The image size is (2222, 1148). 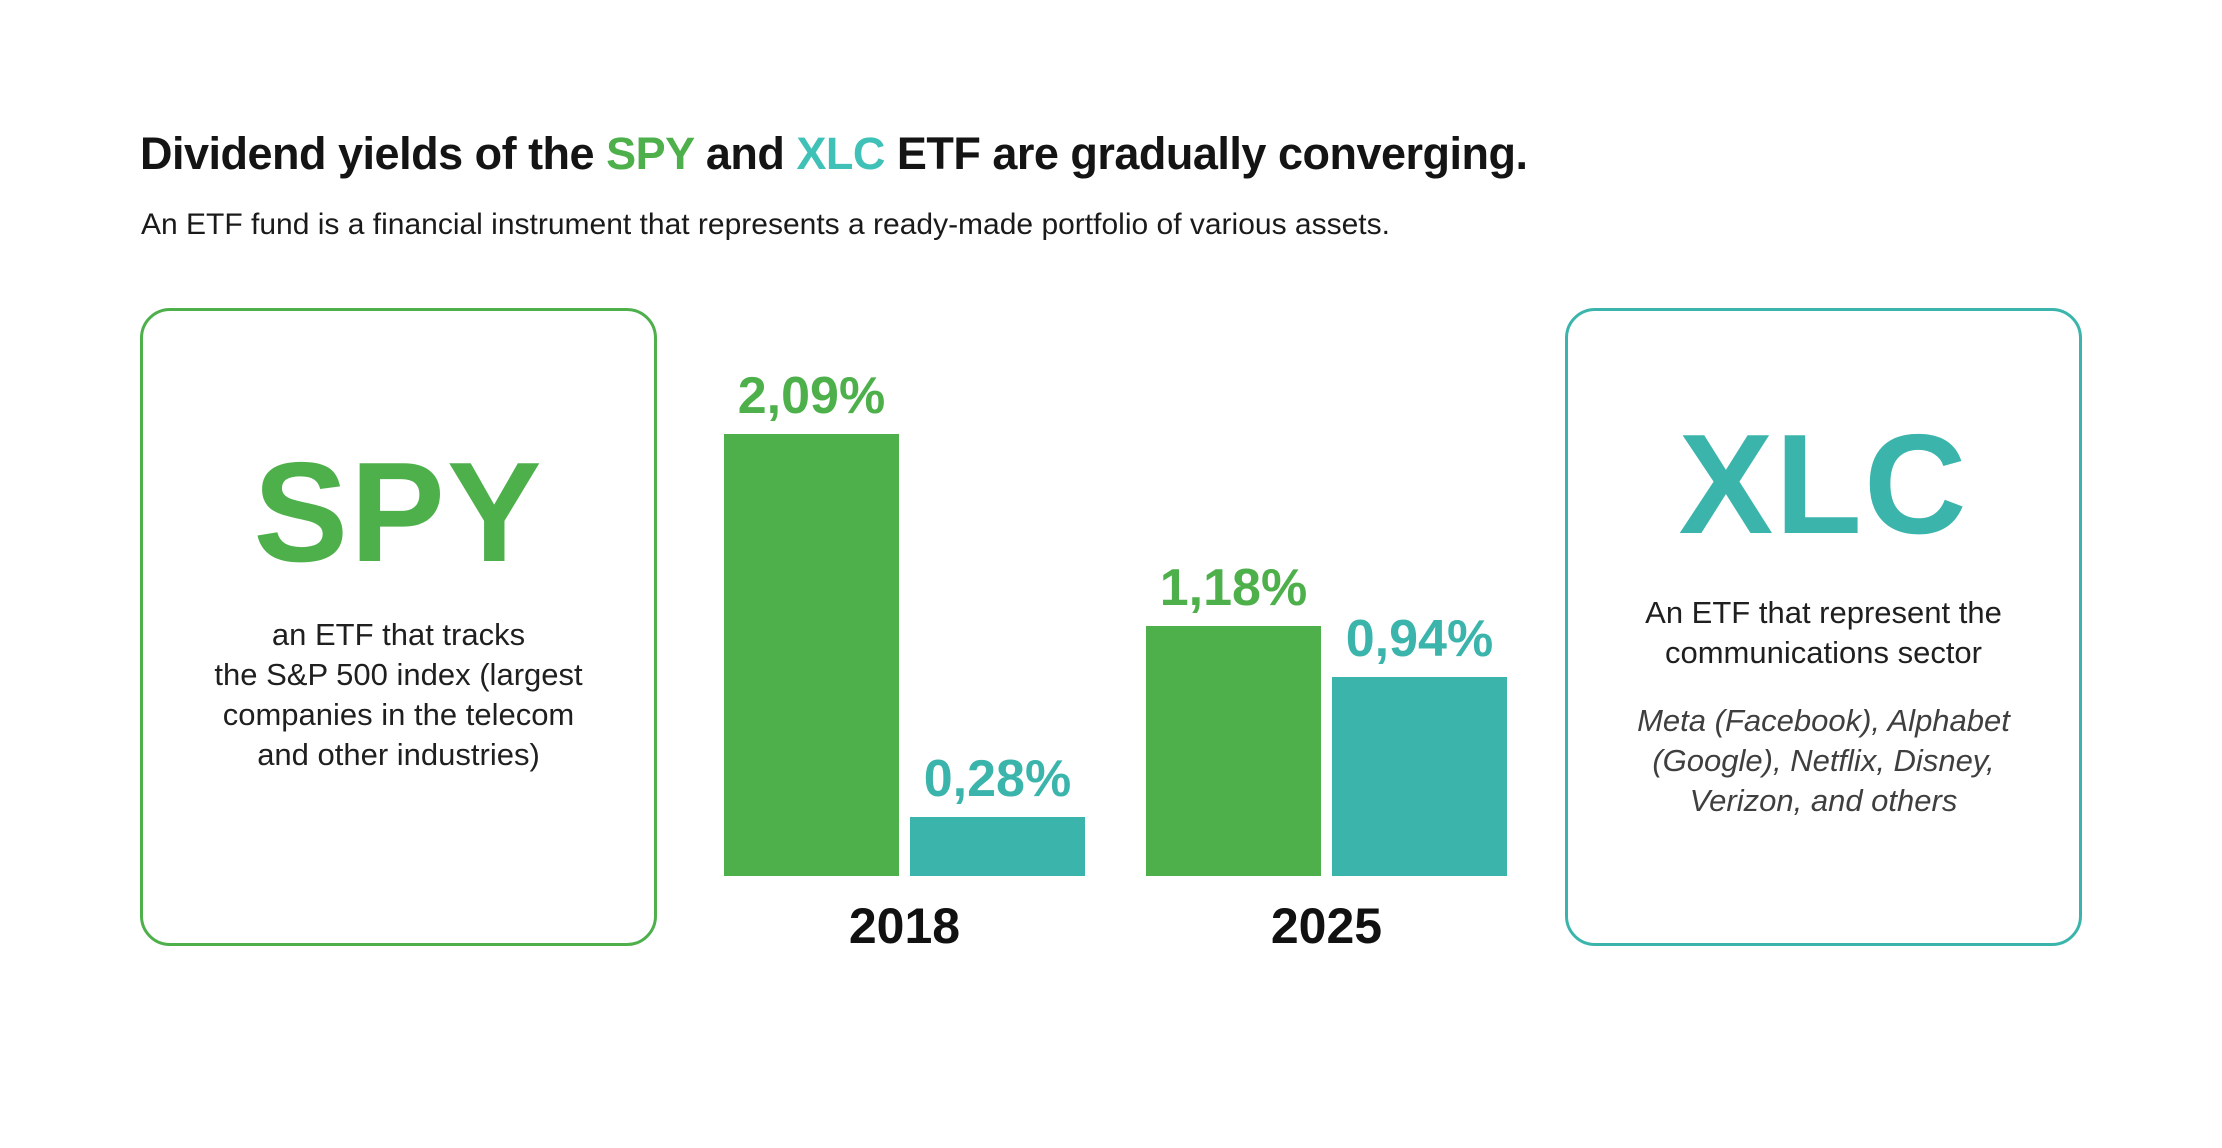 I want to click on text-line: the S&P 500 index (largest, so click(x=398, y=674).